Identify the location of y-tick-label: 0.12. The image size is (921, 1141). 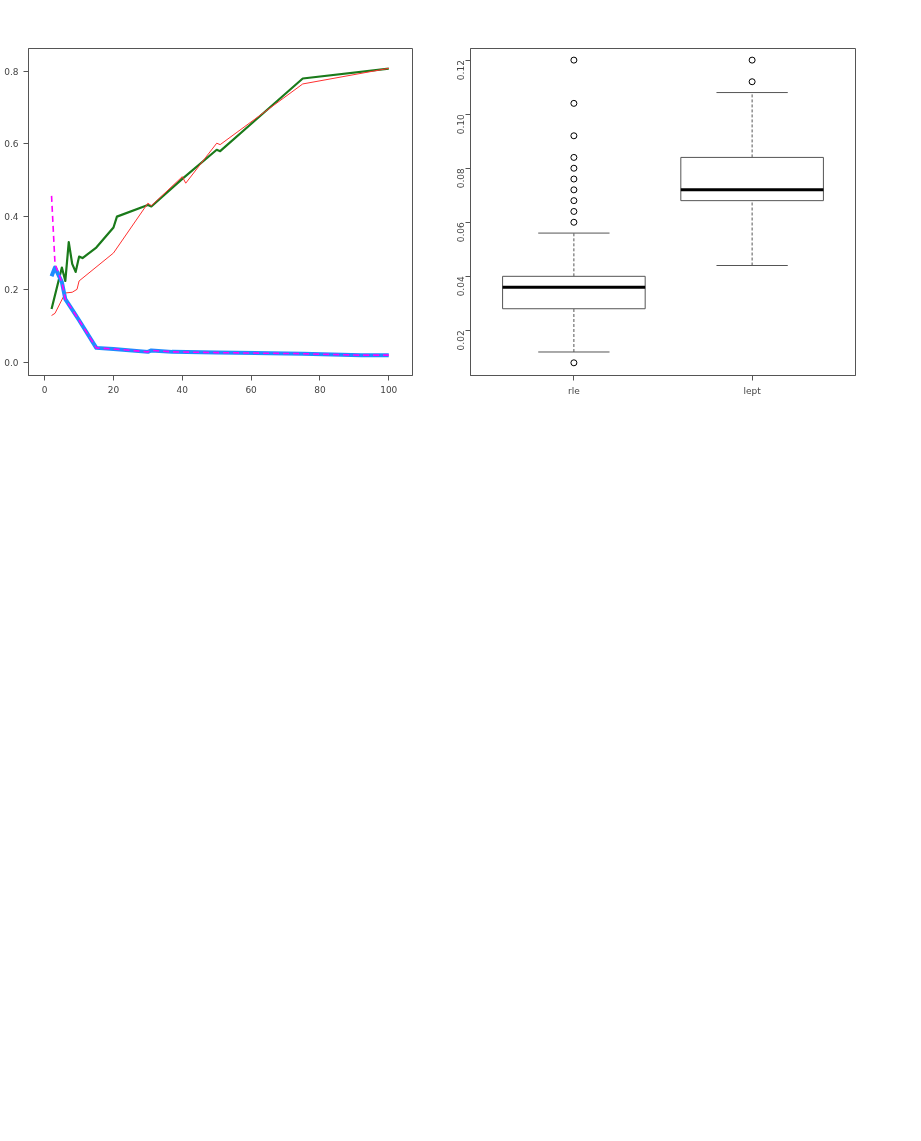
(461, 70).